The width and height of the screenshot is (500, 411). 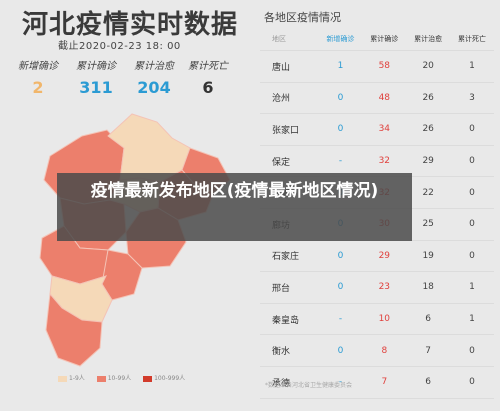 I want to click on legend-label: 100-999人, so click(x=170, y=378).